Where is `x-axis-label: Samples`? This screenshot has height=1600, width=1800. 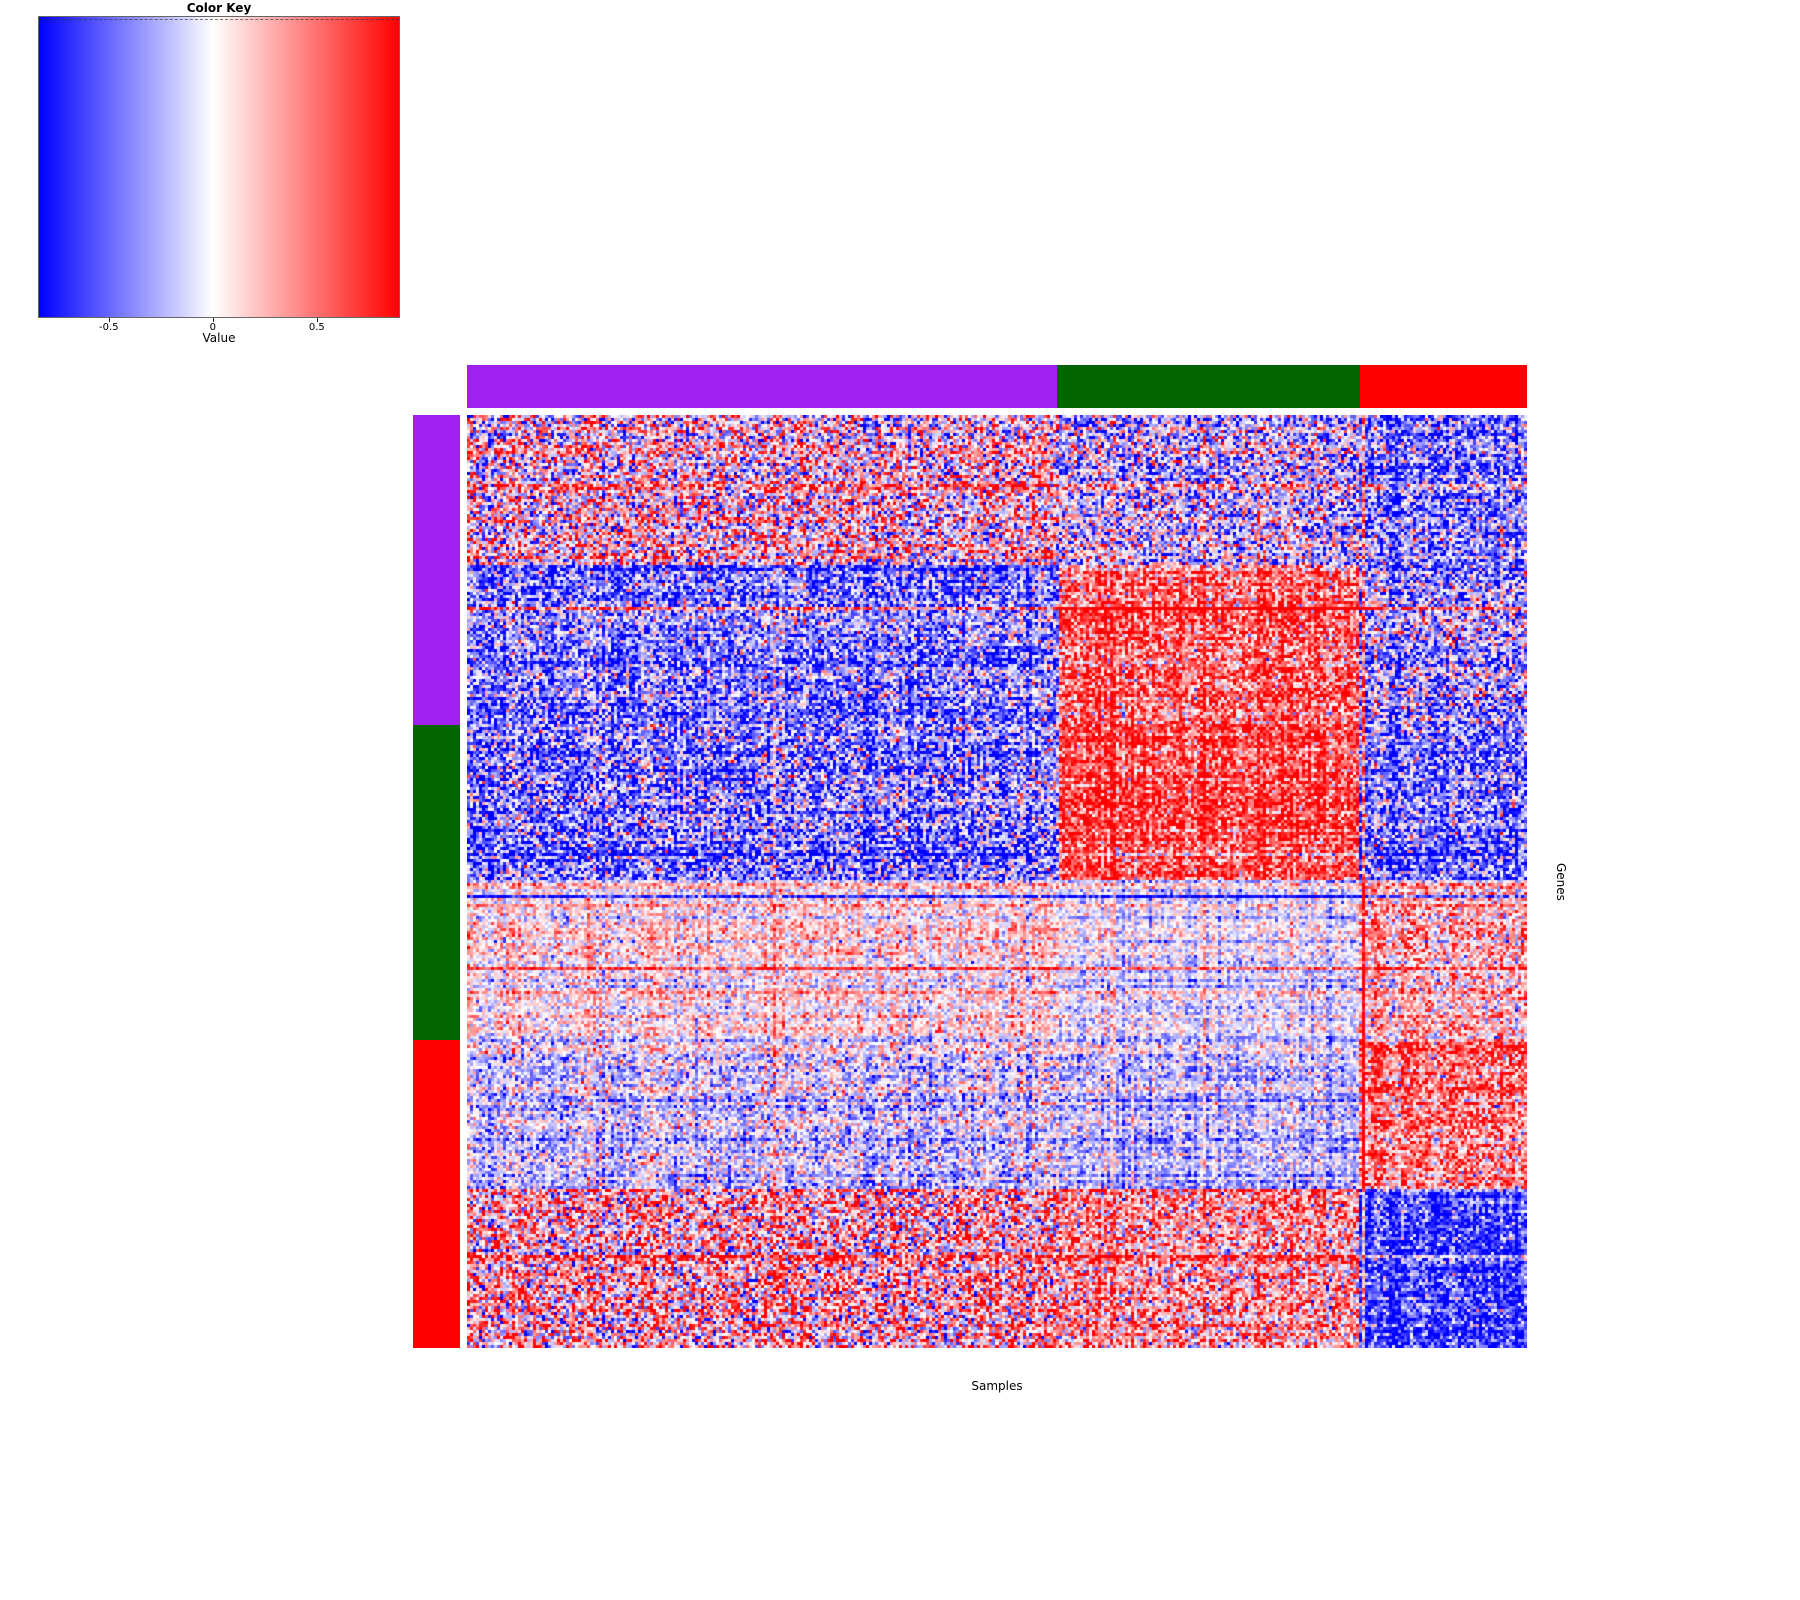 x-axis-label: Samples is located at coordinates (997, 1386).